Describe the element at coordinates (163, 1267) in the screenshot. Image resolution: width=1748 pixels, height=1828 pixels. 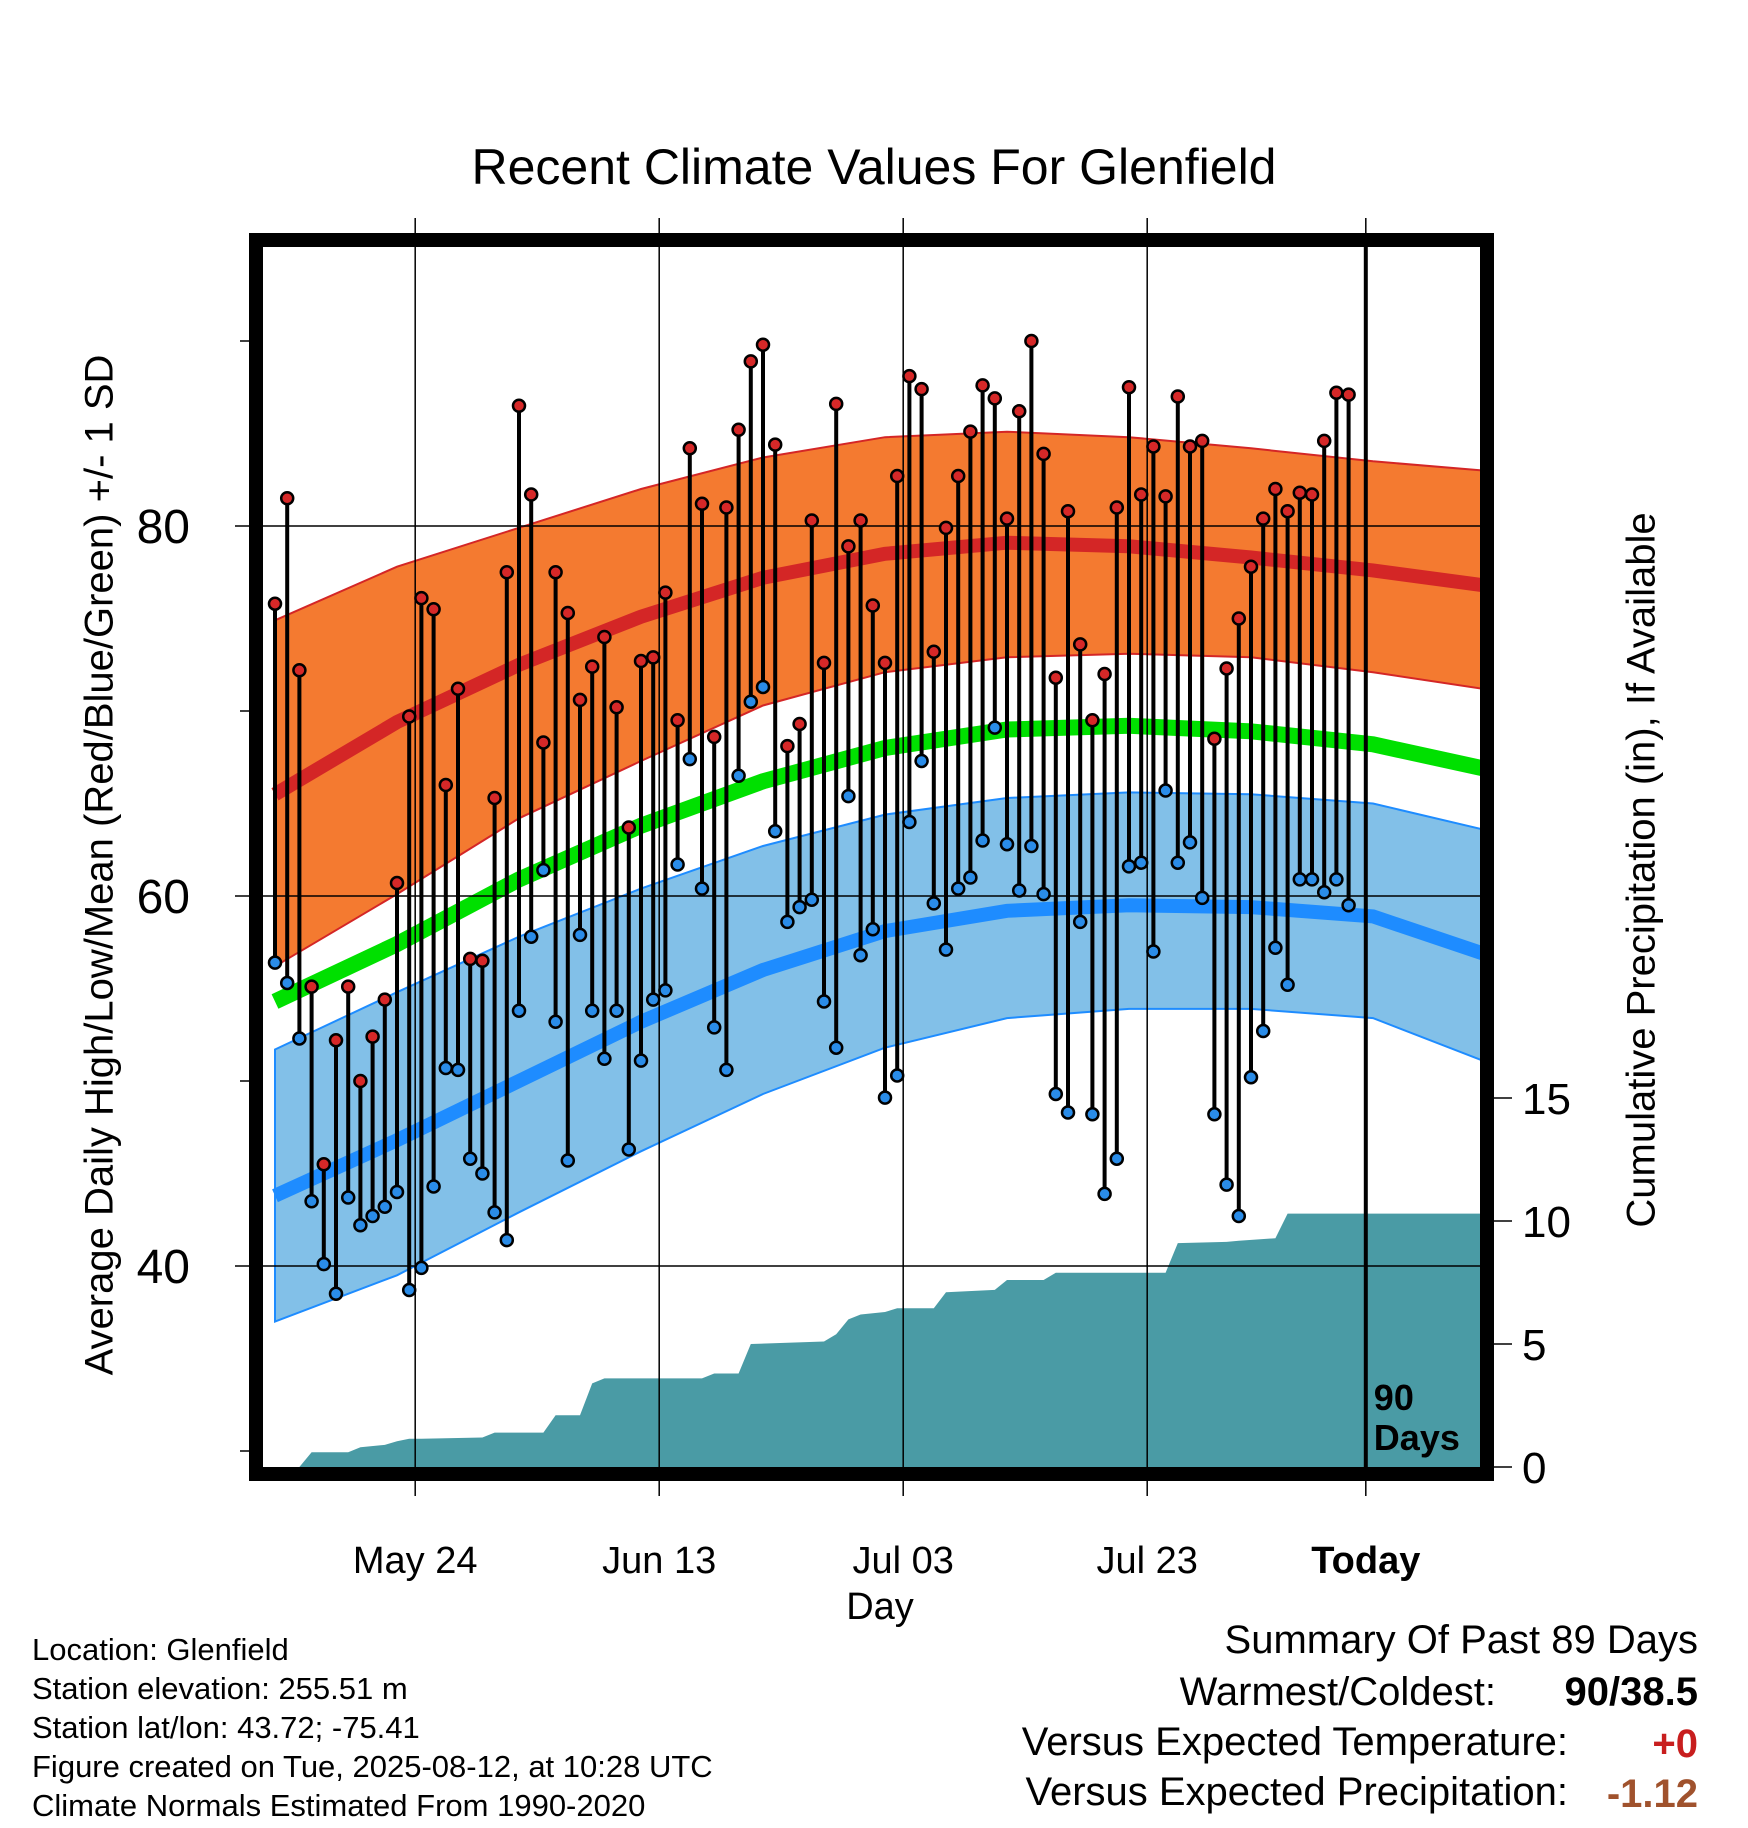
I see `y-tick-label: 40` at that location.